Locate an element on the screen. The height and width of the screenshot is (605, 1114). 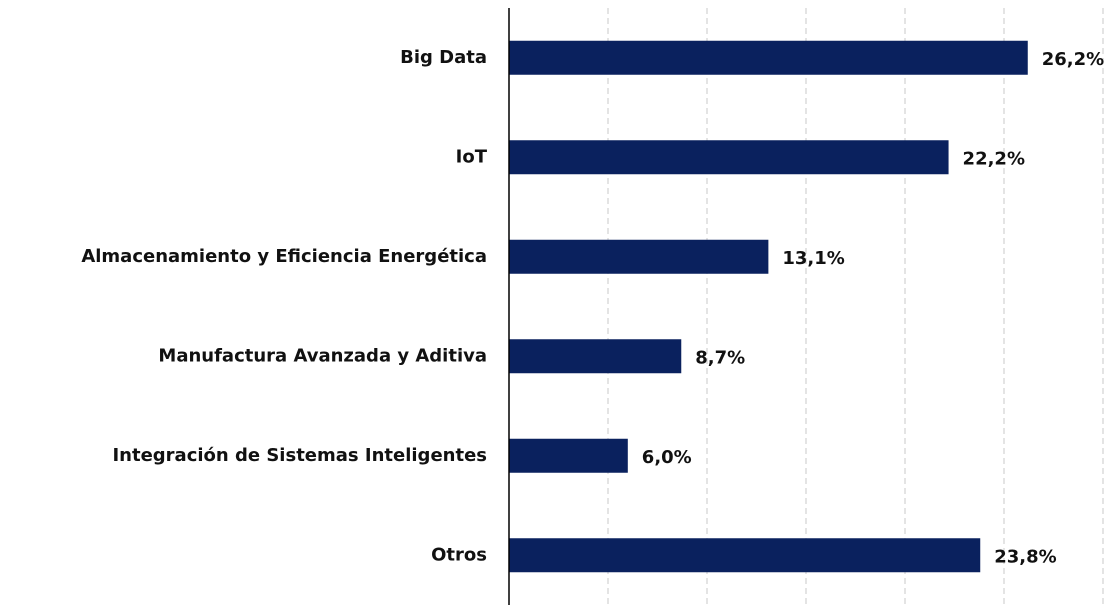
data-label: 22,2% is located at coordinates (994, 158).